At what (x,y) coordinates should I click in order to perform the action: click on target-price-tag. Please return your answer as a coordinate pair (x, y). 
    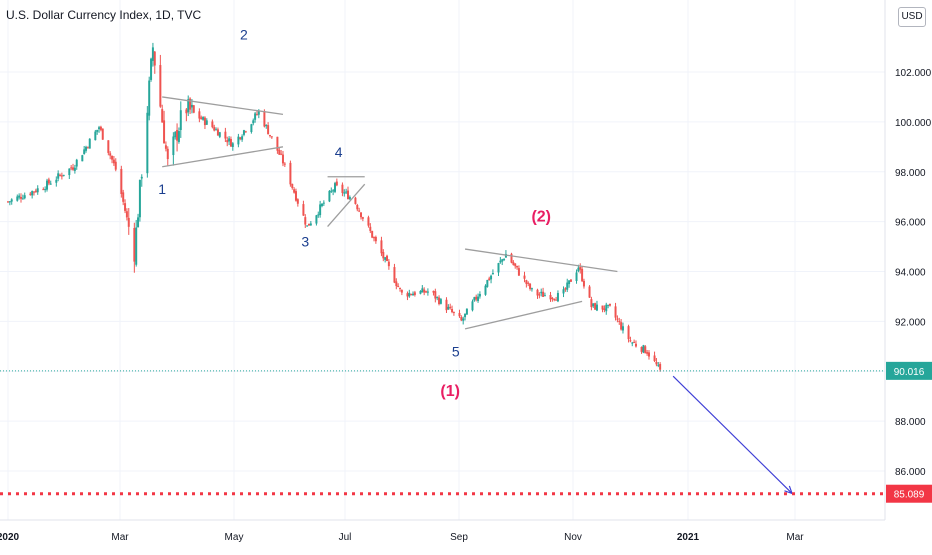
    Looking at the image, I should click on (909, 493).